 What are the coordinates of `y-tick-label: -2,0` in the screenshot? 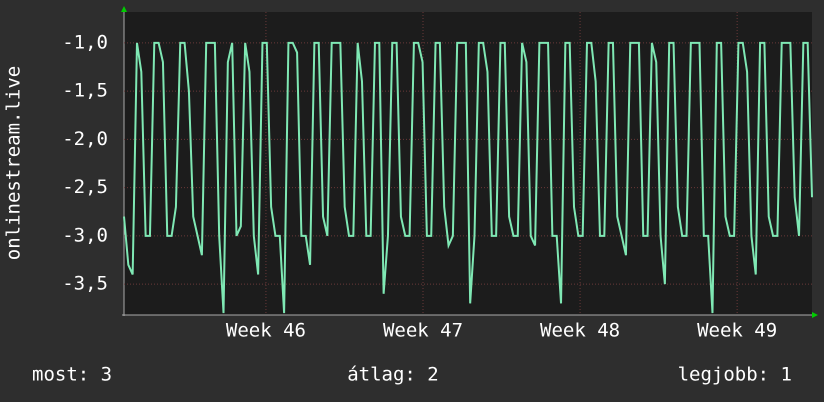 It's located at (85, 139).